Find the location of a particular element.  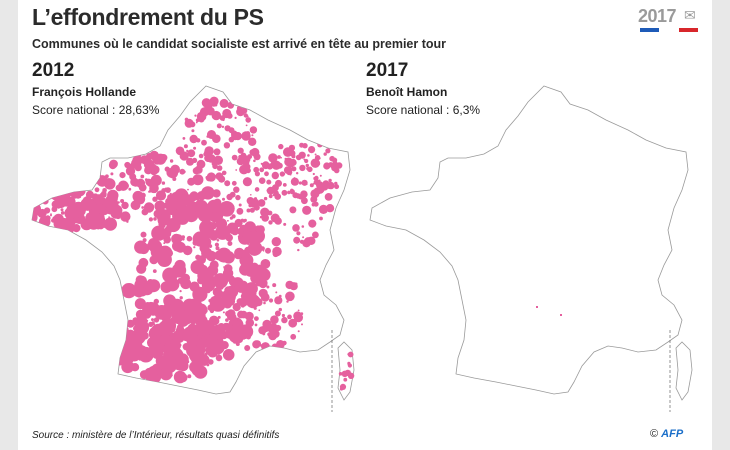

right-candidate: Benoît Hamon is located at coordinates (407, 92).